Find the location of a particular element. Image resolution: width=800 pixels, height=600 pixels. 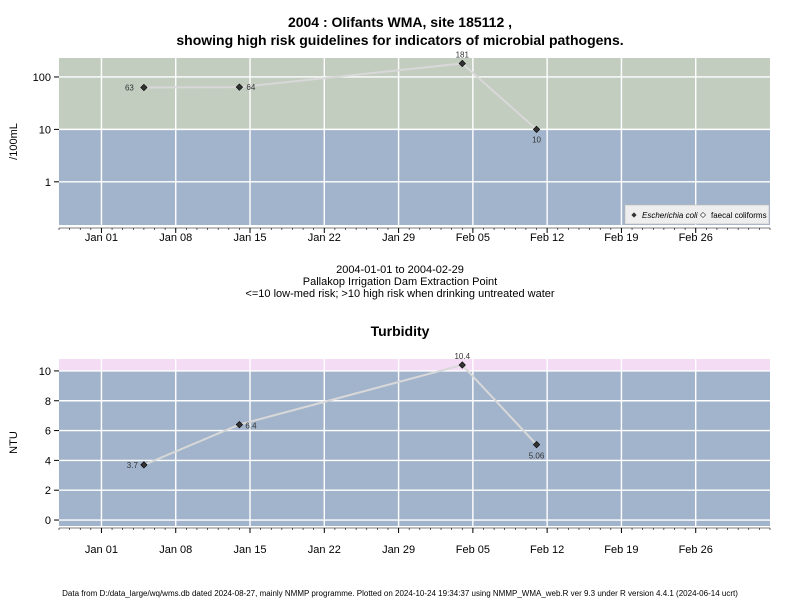

microbial-legend-box is located at coordinates (697, 214).